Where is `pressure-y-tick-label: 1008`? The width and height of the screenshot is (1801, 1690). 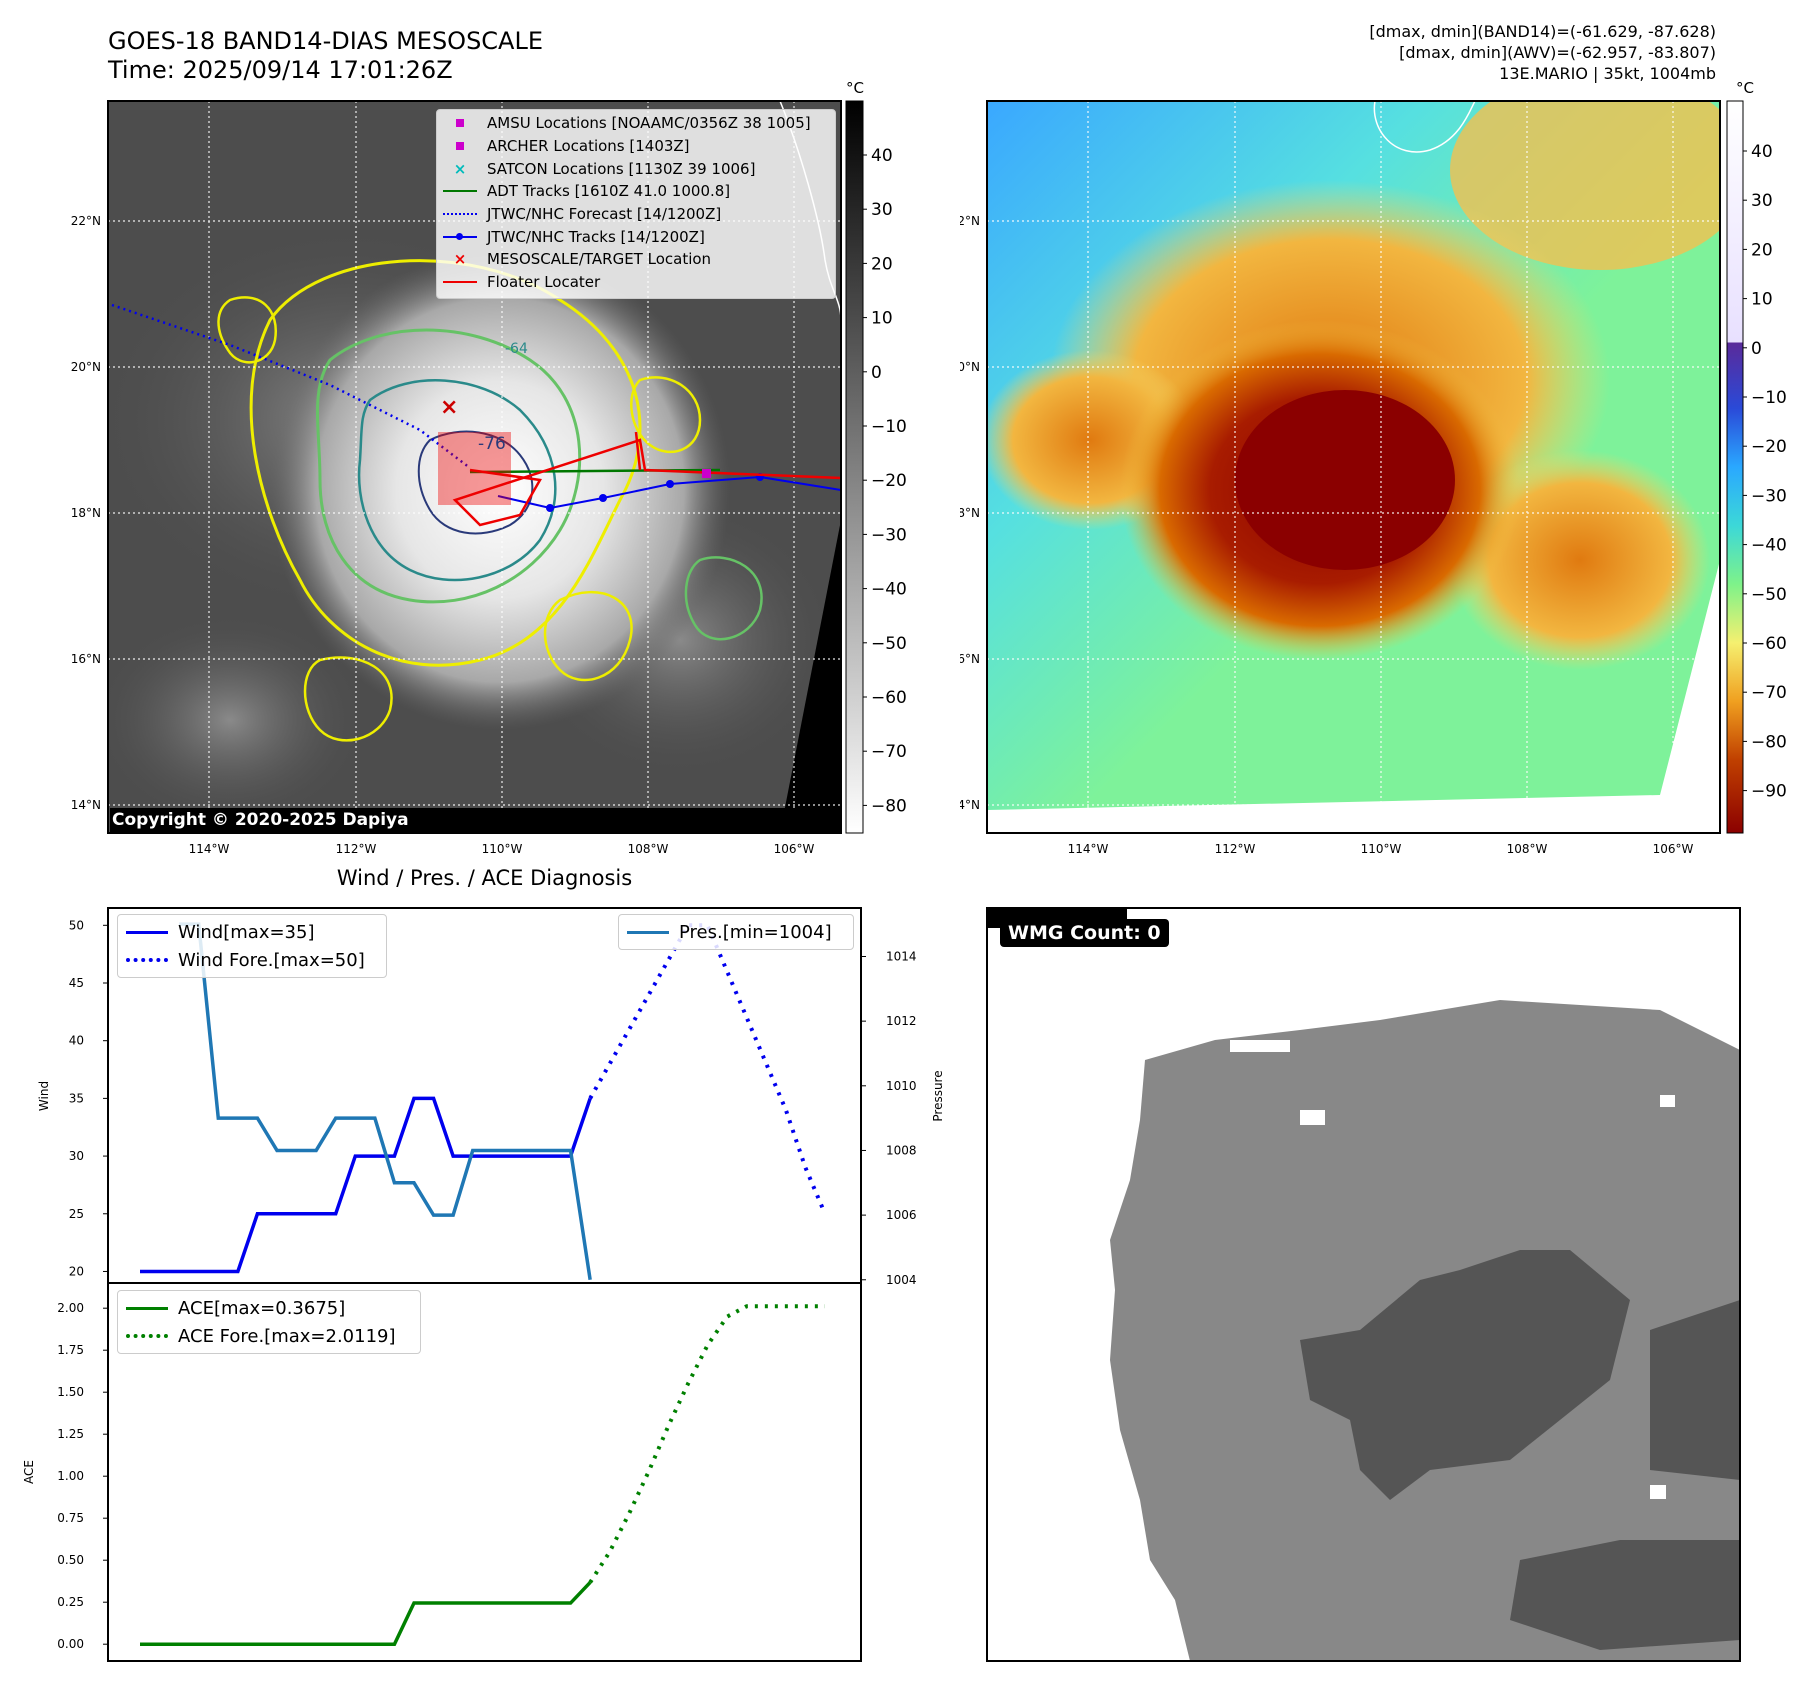
pressure-y-tick-label: 1008 is located at coordinates (901, 1150).